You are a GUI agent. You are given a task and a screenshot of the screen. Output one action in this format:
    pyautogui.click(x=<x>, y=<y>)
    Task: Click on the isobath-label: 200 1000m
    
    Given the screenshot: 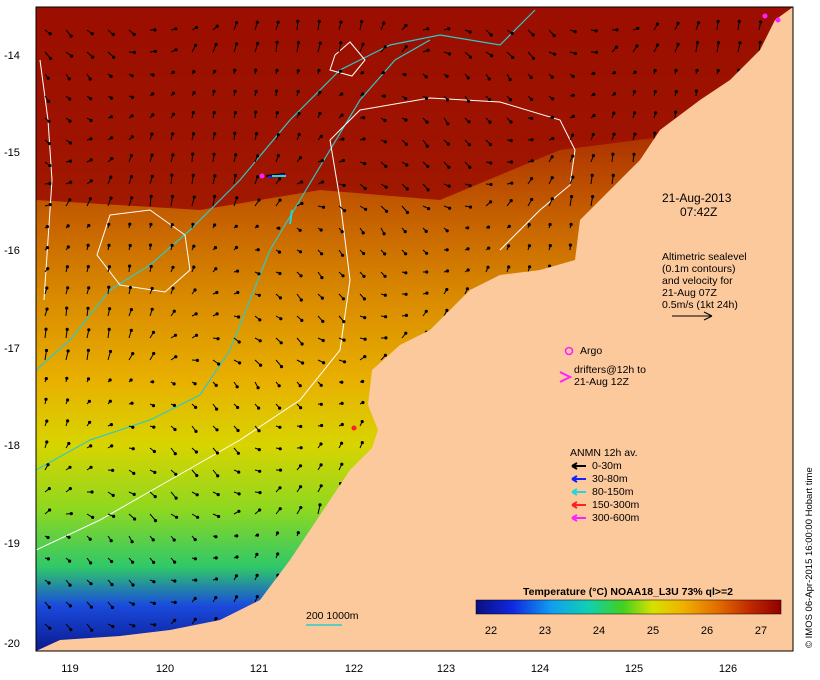 What is the action you would take?
    pyautogui.click(x=332, y=616)
    